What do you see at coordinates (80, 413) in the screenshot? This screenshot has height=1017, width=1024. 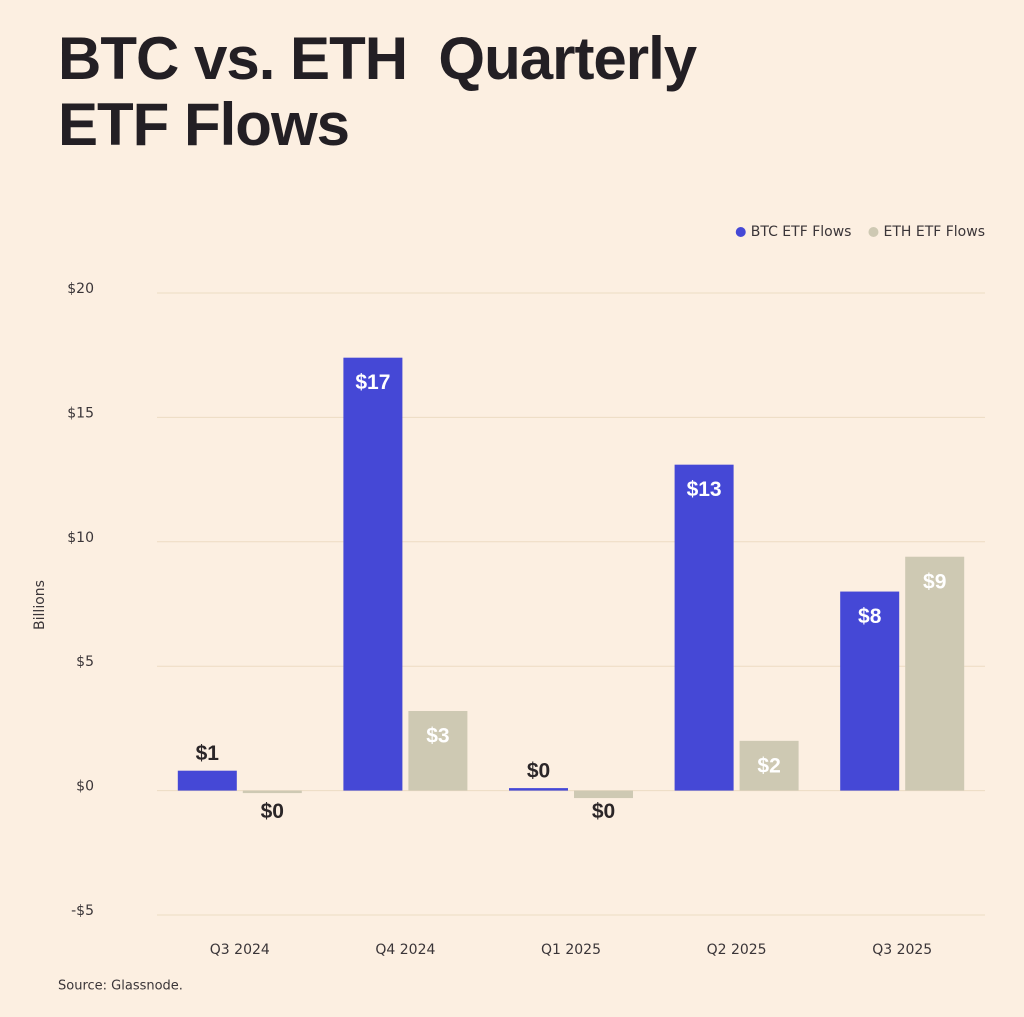 I see `y-tick-label: $15` at bounding box center [80, 413].